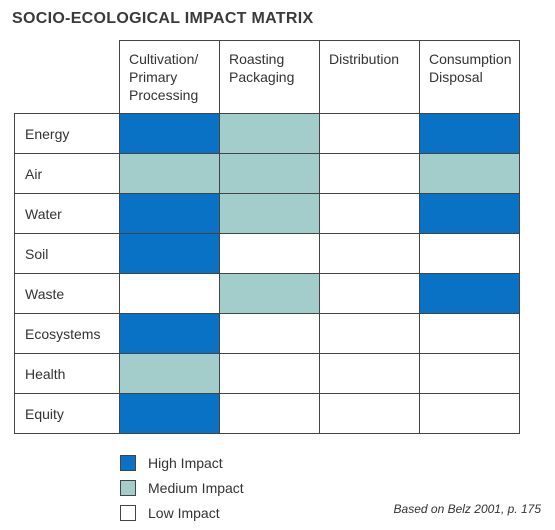 The image size is (555, 530). Describe the element at coordinates (269, 77) in the screenshot. I see `column-header-roasting: Roasting Packaging` at that location.